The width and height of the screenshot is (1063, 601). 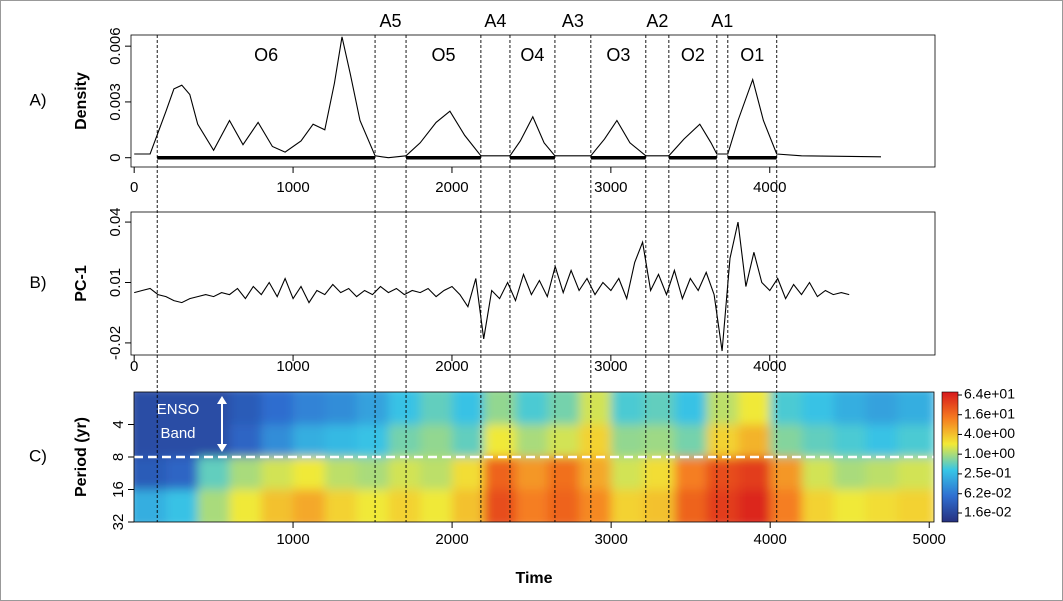 What do you see at coordinates (292, 366) in the screenshot?
I see `x-tick-label: 1000` at bounding box center [292, 366].